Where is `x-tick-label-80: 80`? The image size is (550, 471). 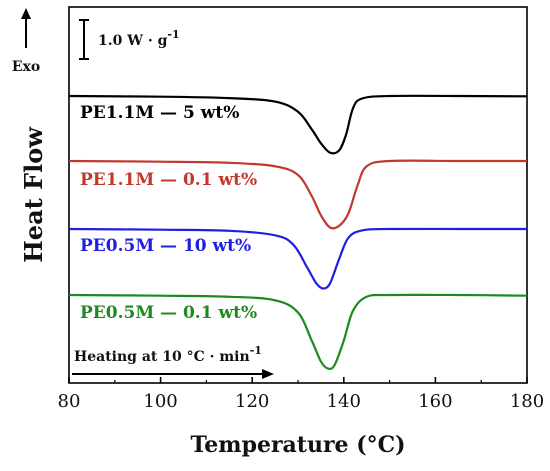 x-tick-label-80: 80 is located at coordinates (69, 401).